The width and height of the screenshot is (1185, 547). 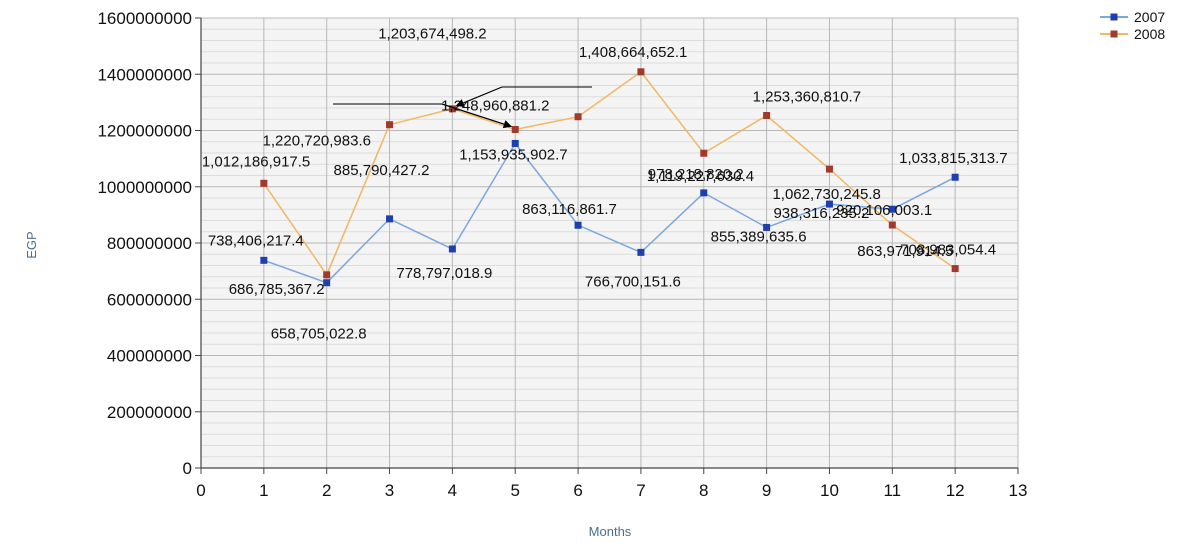 I want to click on x-tick-label: 13, so click(x=1018, y=490).